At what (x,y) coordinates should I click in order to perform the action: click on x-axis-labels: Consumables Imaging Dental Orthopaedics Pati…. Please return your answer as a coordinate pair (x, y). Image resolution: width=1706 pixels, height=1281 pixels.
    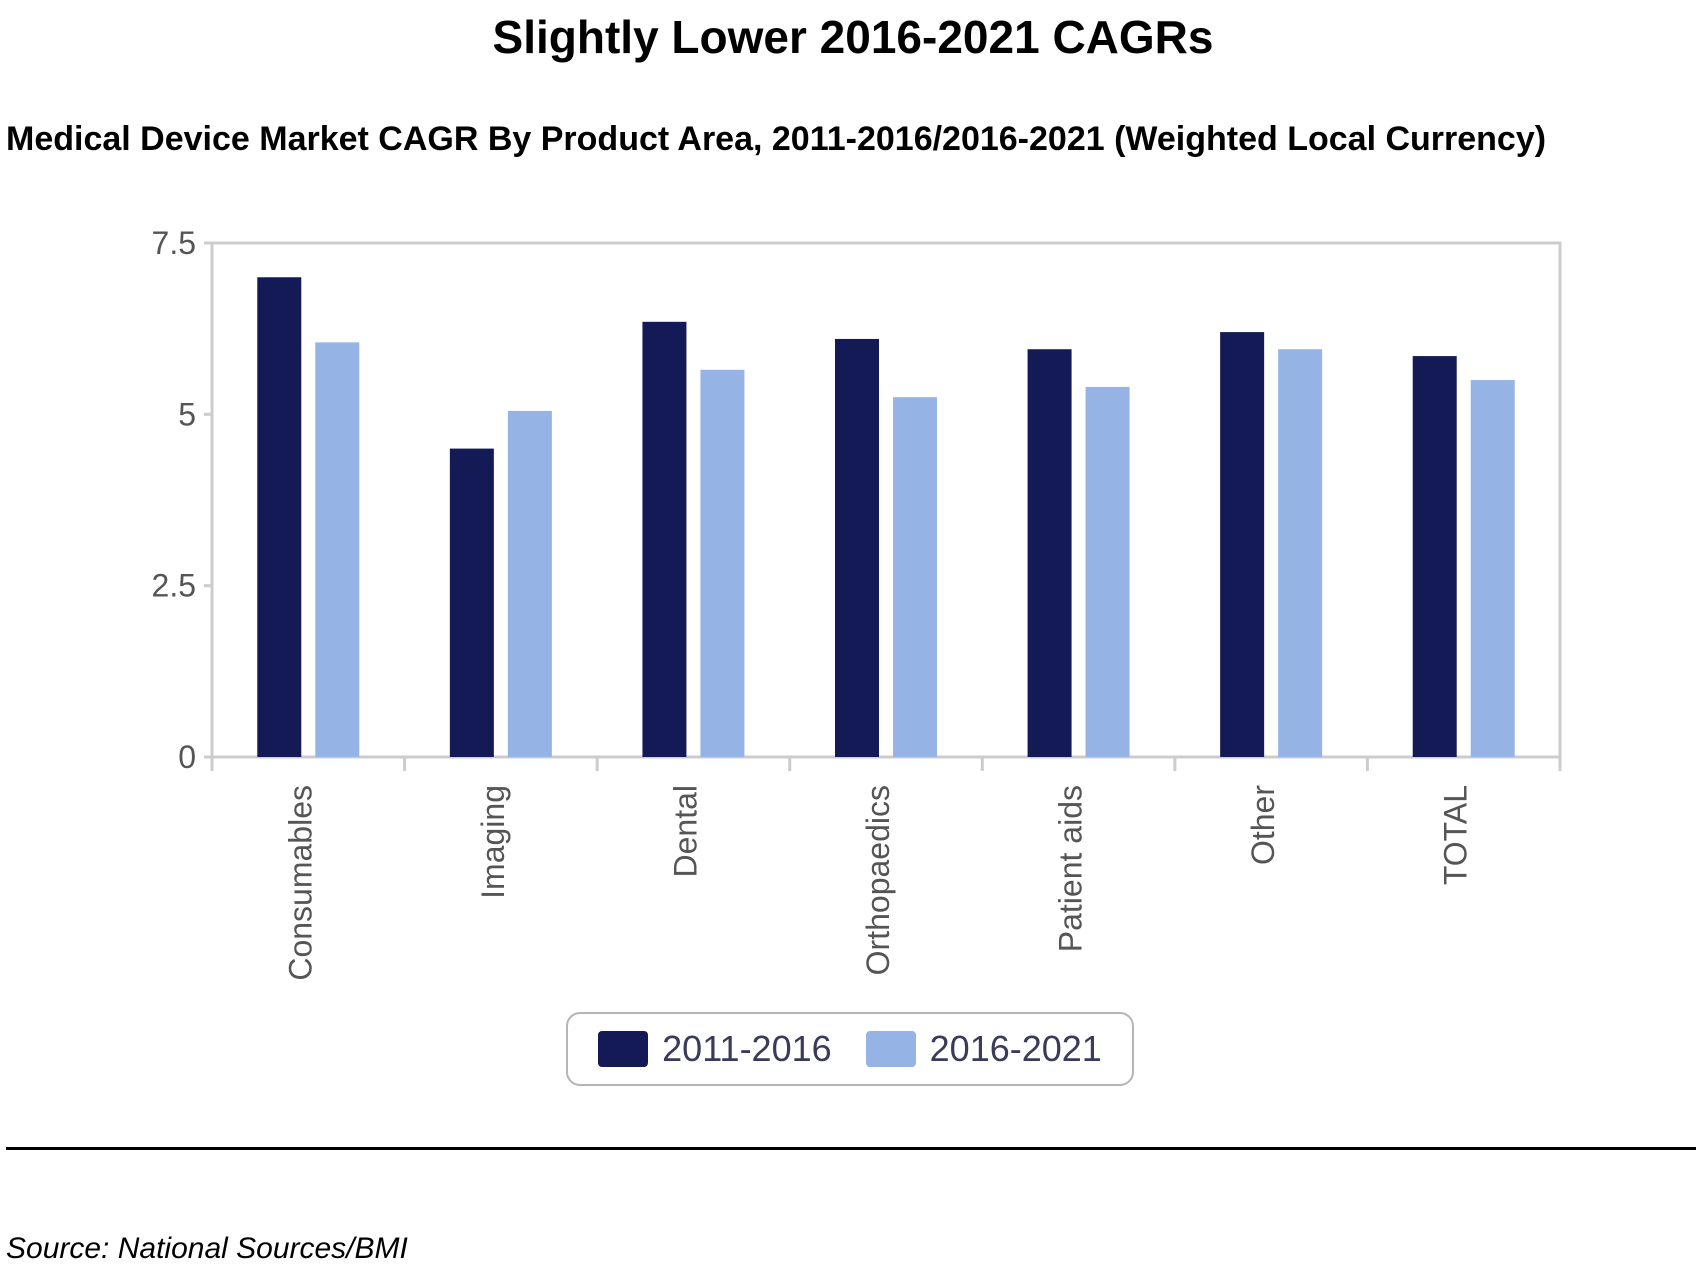
    Looking at the image, I should click on (886, 869).